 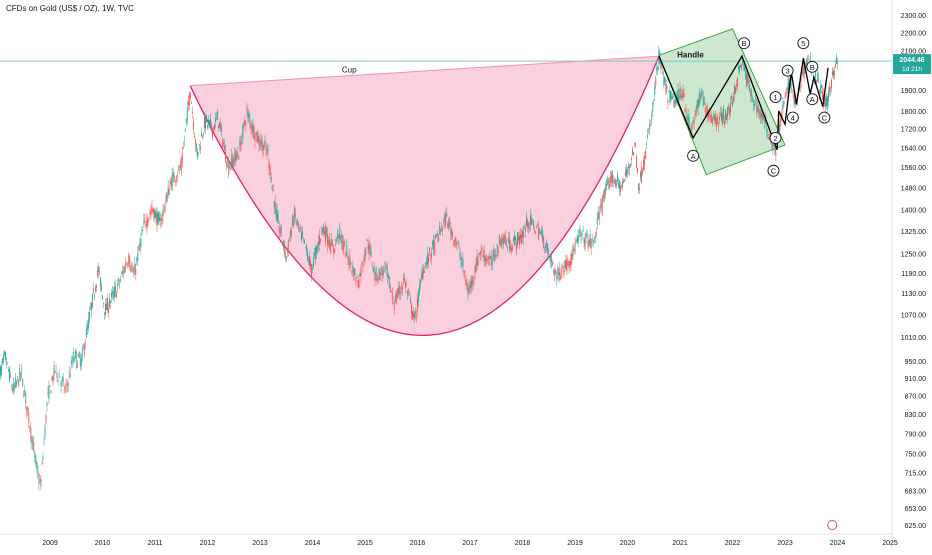 What do you see at coordinates (832, 525) in the screenshot?
I see `event-marker-icon` at bounding box center [832, 525].